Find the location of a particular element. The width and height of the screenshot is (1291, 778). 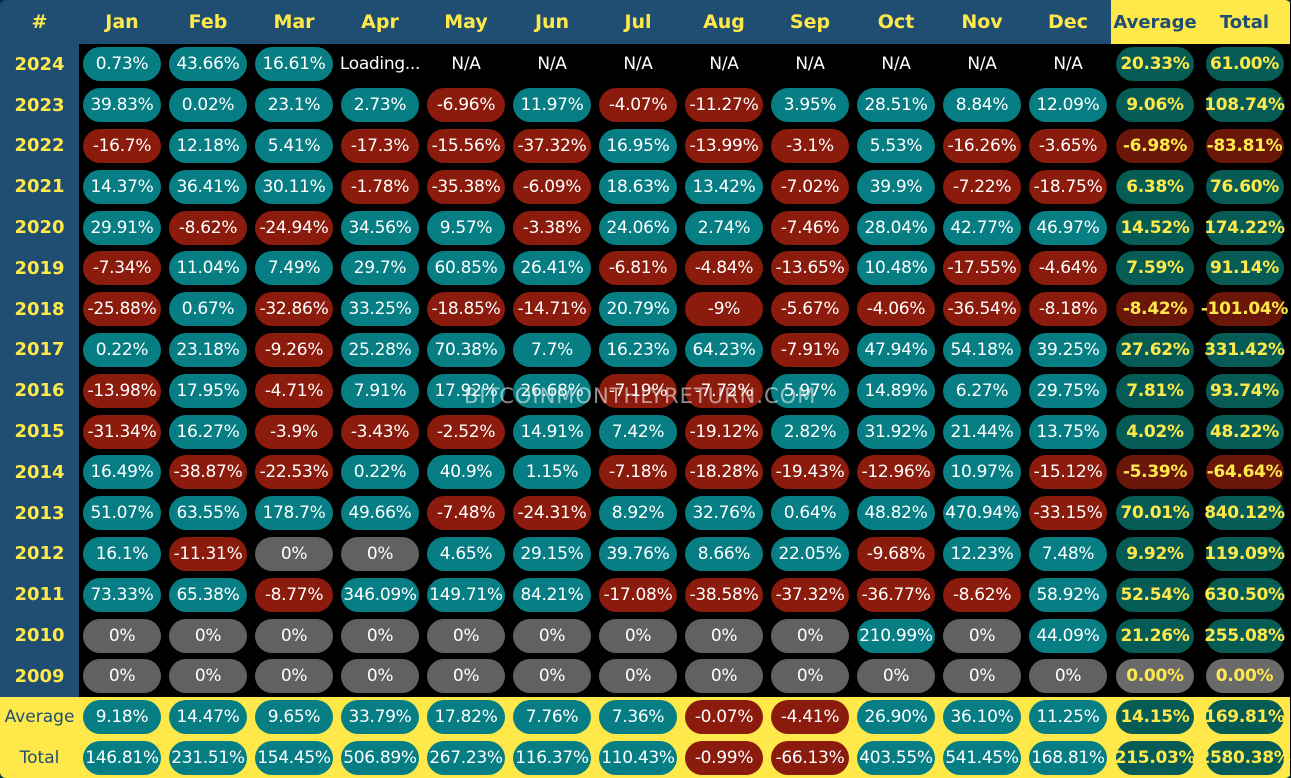

footer-total-value: 541.45% is located at coordinates (982, 757).